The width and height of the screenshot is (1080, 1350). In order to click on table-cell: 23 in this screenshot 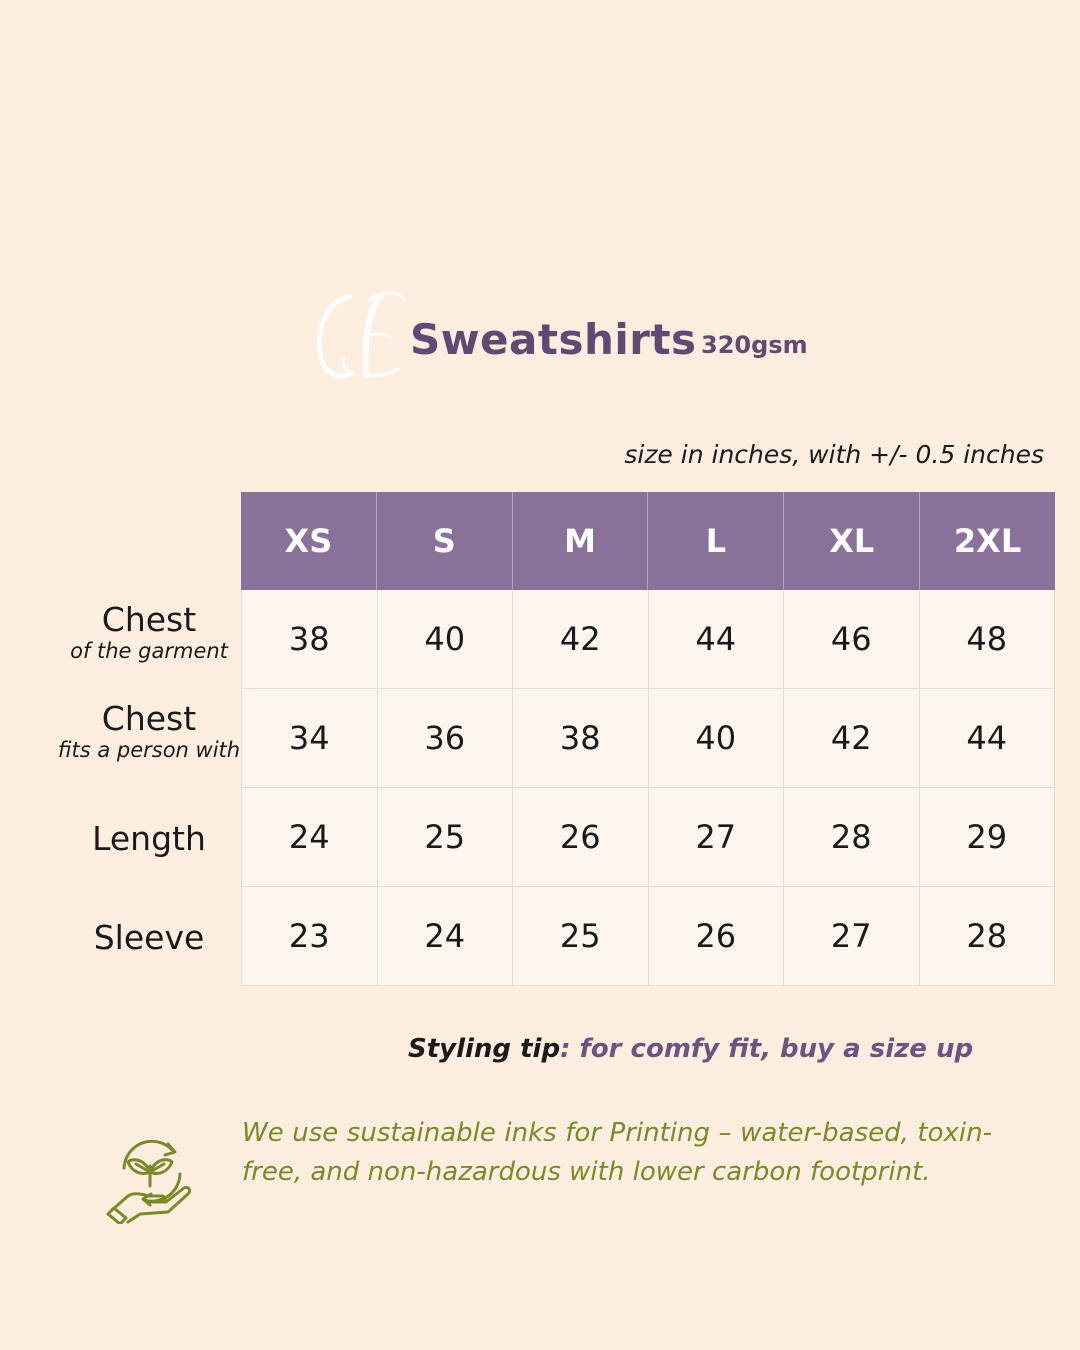, I will do `click(309, 936)`.